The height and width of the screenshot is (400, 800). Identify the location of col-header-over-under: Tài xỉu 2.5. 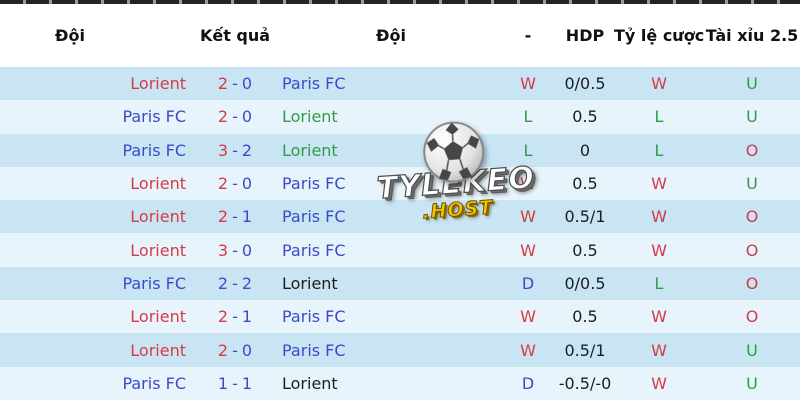
(752, 35).